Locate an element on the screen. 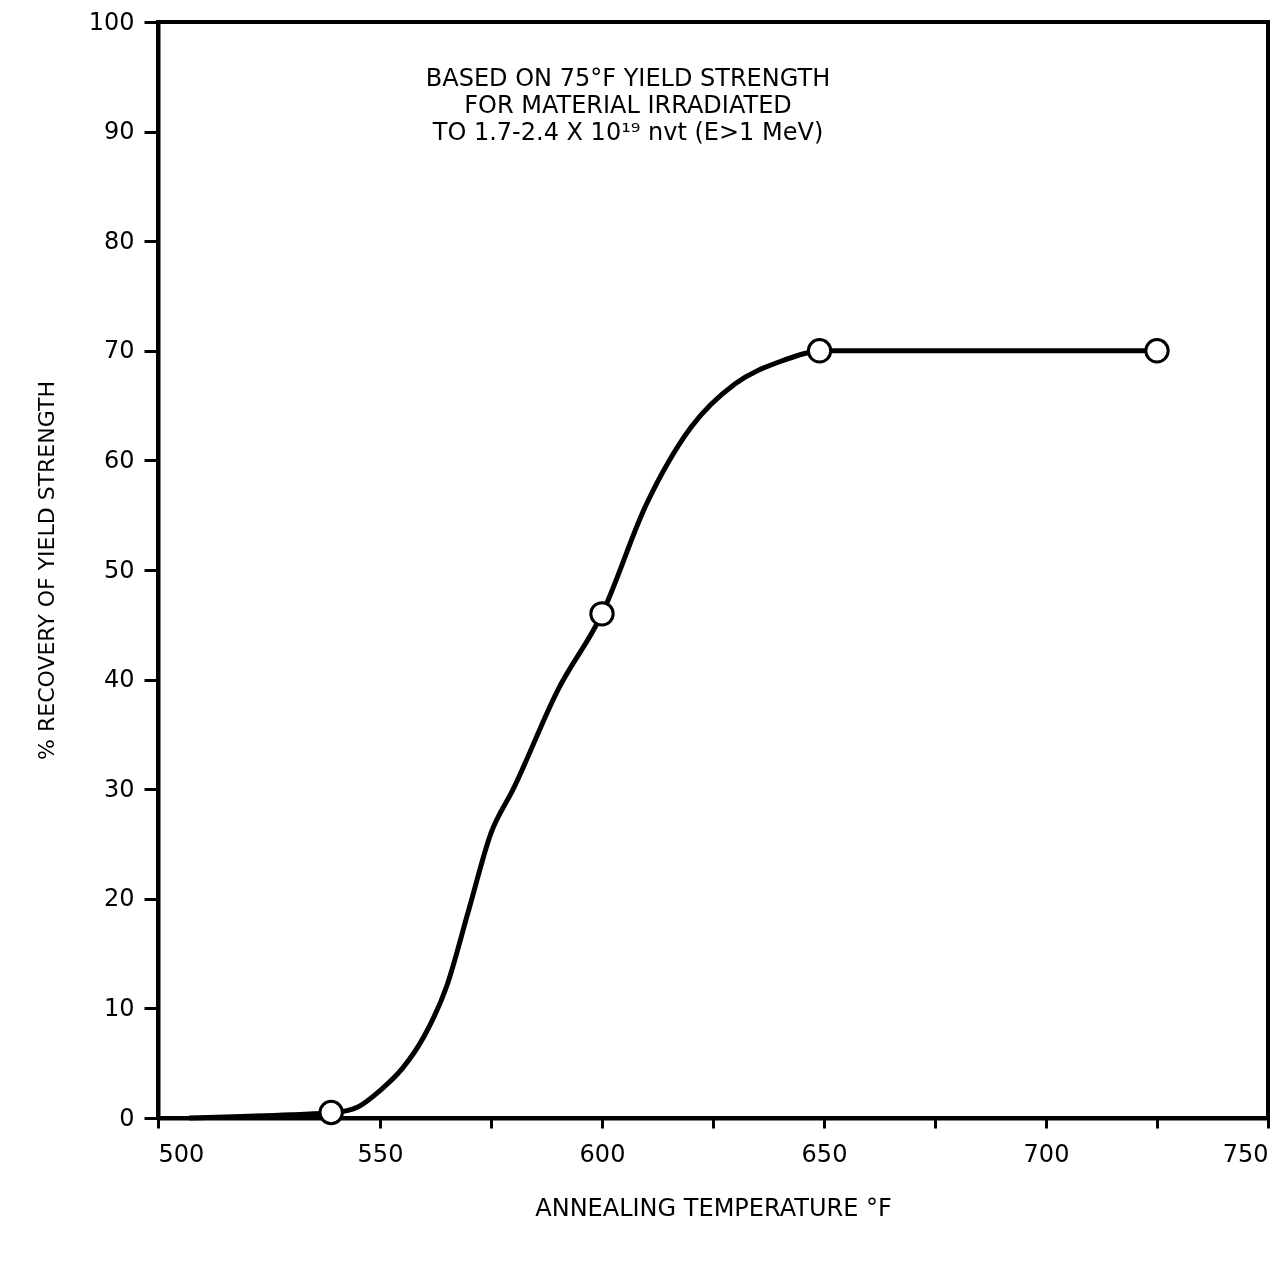 Image resolution: width=1286 pixels, height=1265 pixels. x-tick-label: 500 is located at coordinates (181, 1153).